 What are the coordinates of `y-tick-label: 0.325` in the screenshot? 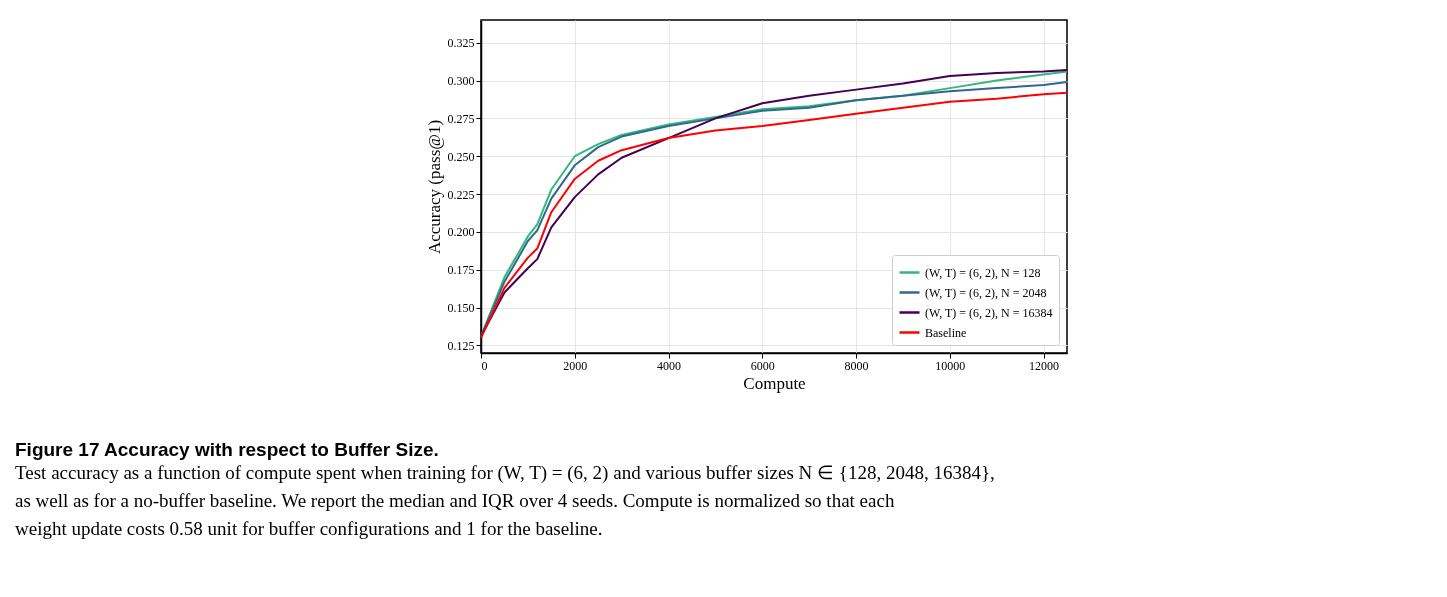 It's located at (461, 43).